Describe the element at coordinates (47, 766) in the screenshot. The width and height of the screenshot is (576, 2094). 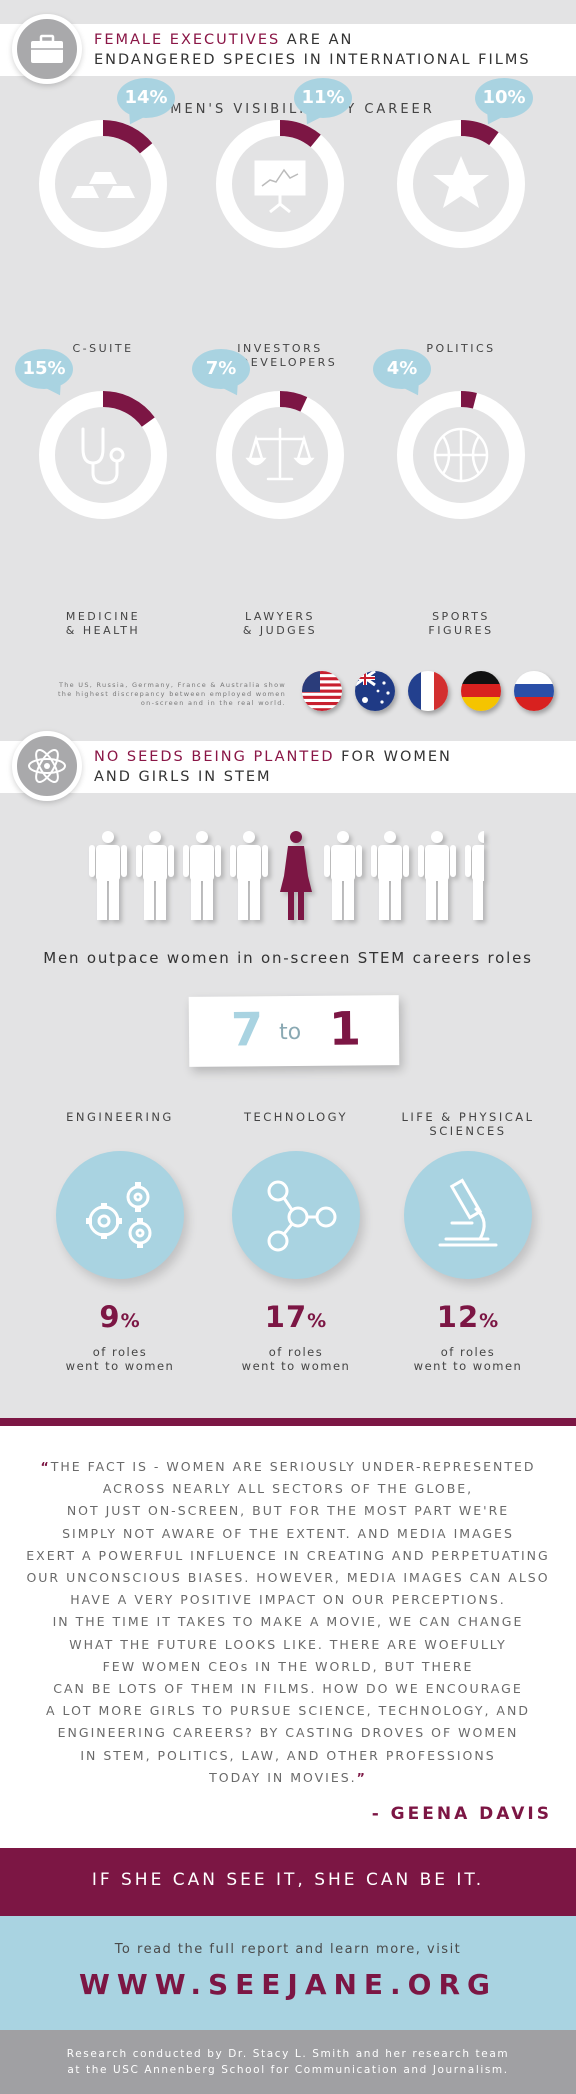
I see `atom-icon` at that location.